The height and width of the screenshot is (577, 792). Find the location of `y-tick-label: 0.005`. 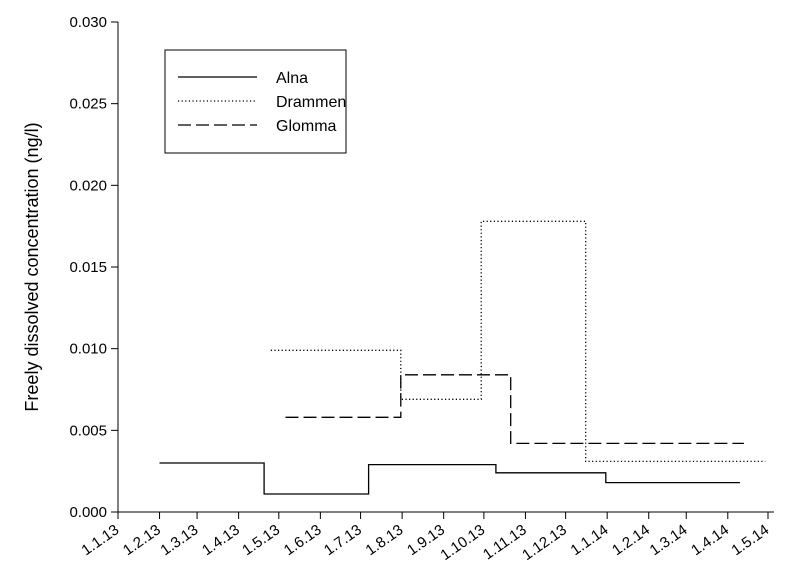

y-tick-label: 0.005 is located at coordinates (88, 430).